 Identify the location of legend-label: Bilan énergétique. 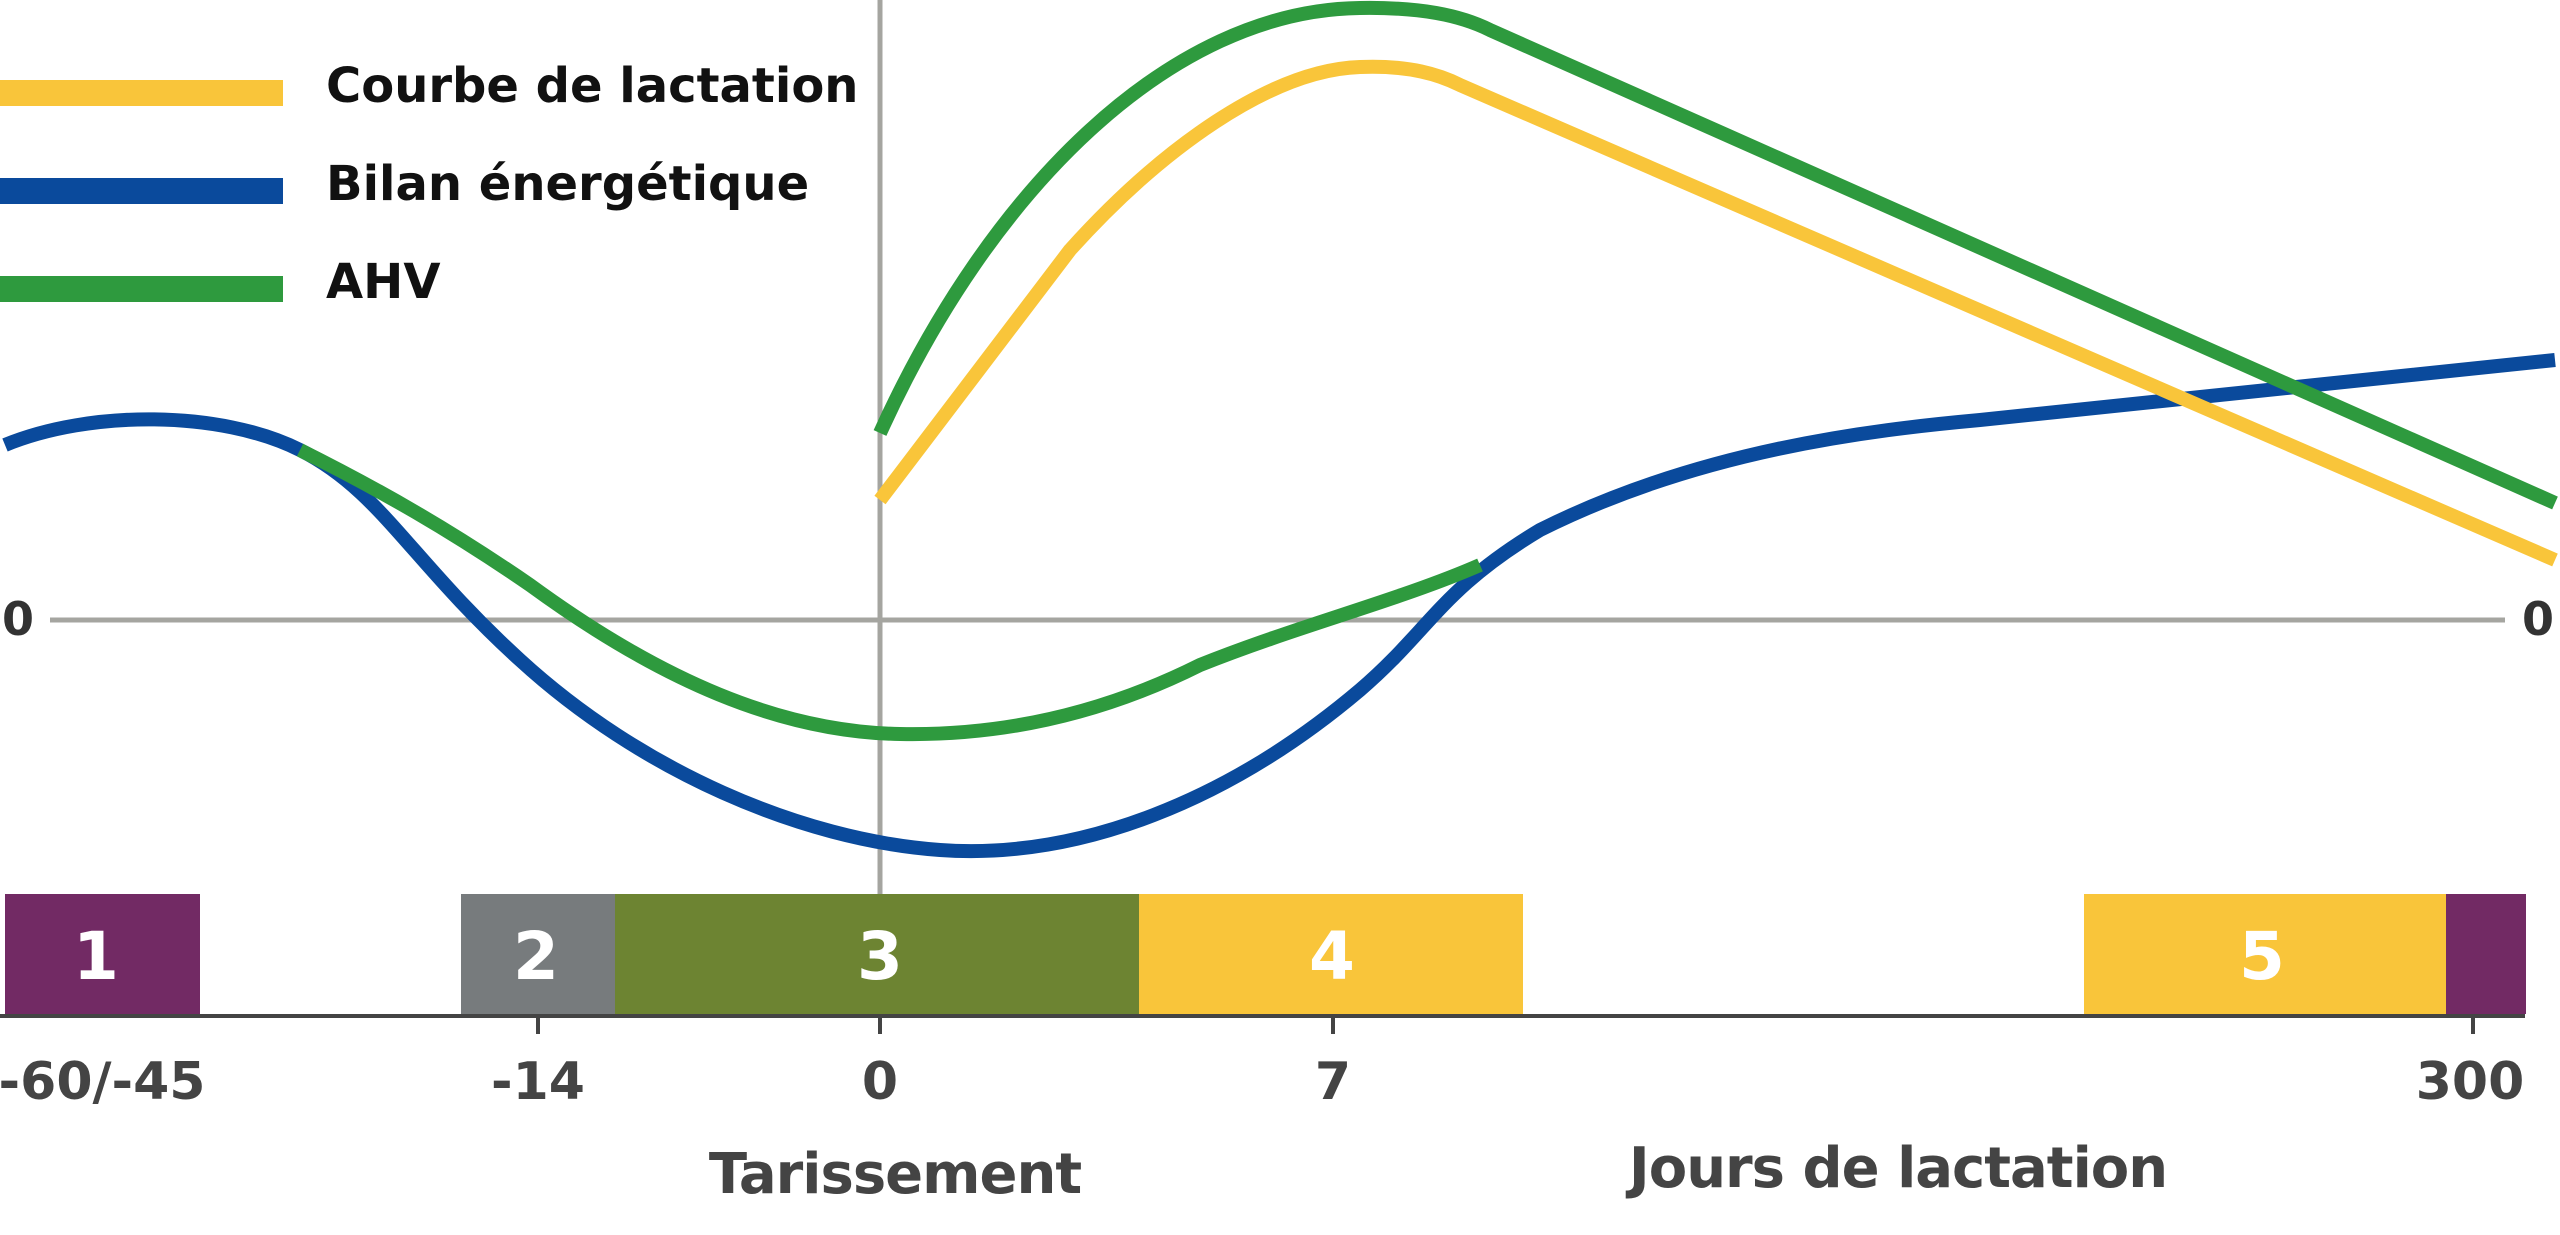
(568, 184).